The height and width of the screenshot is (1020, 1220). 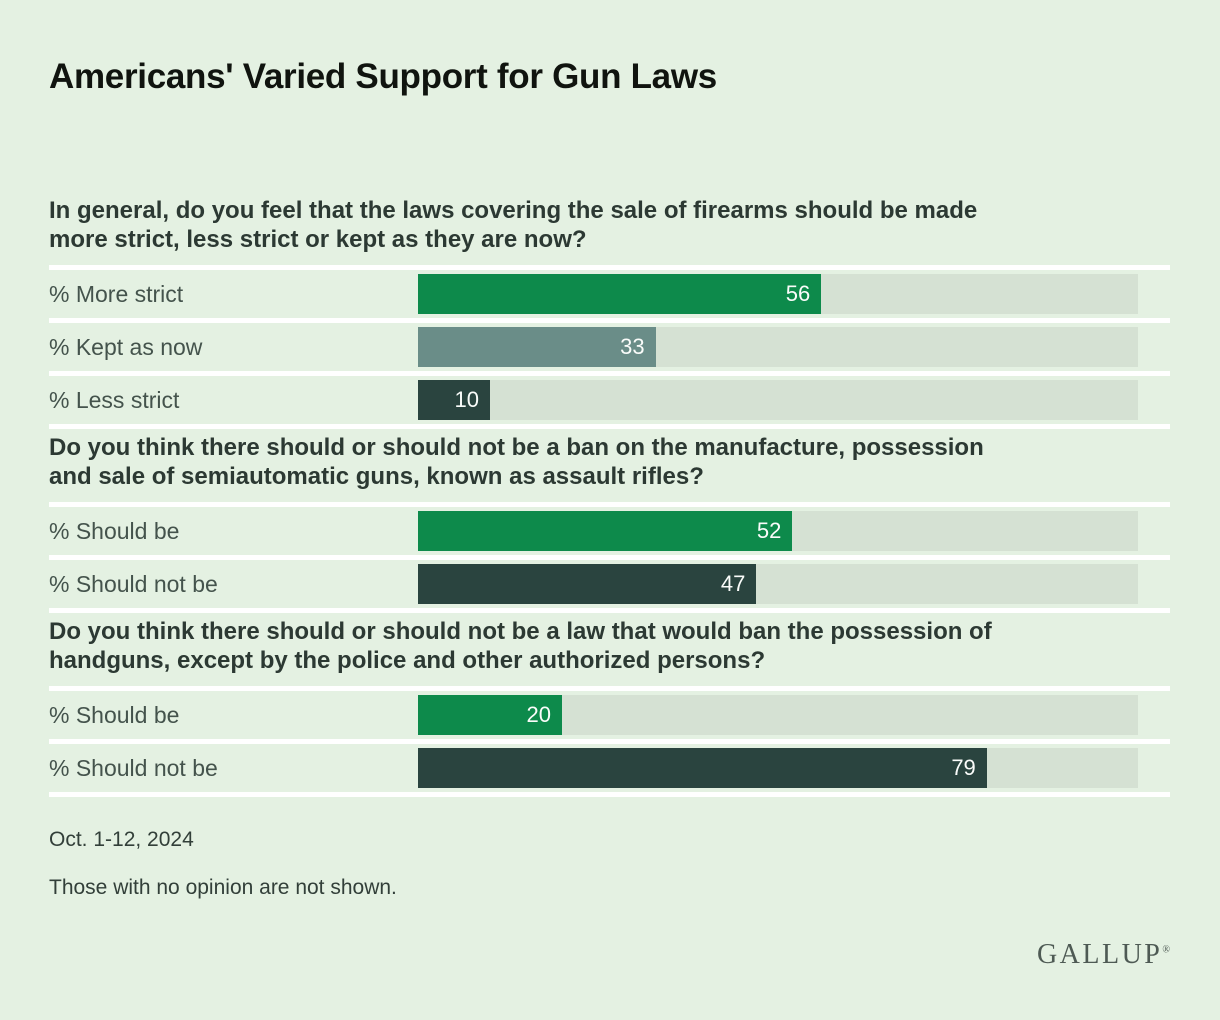 What do you see at coordinates (383, 76) in the screenshot?
I see `page-title: Americans' Varied Support for Gun Laws` at bounding box center [383, 76].